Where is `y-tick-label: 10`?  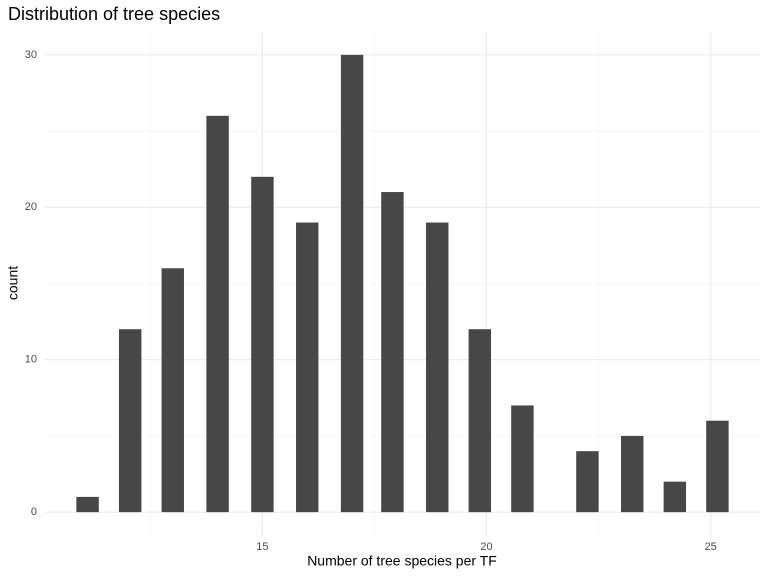 y-tick-label: 10 is located at coordinates (31, 360).